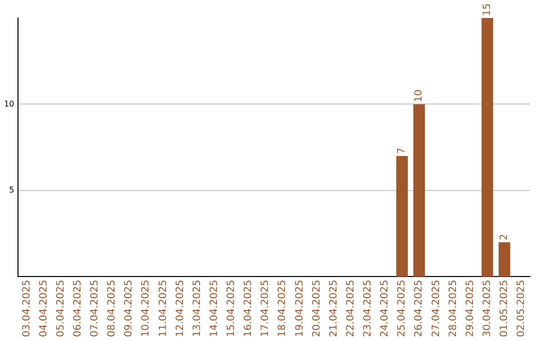 The image size is (540, 340). What do you see at coordinates (146, 309) in the screenshot?
I see `x-tick-label: 10.04.2025` at bounding box center [146, 309].